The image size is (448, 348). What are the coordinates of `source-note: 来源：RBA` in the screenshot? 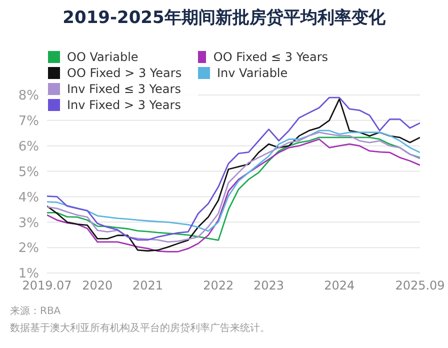 It's located at (35, 311).